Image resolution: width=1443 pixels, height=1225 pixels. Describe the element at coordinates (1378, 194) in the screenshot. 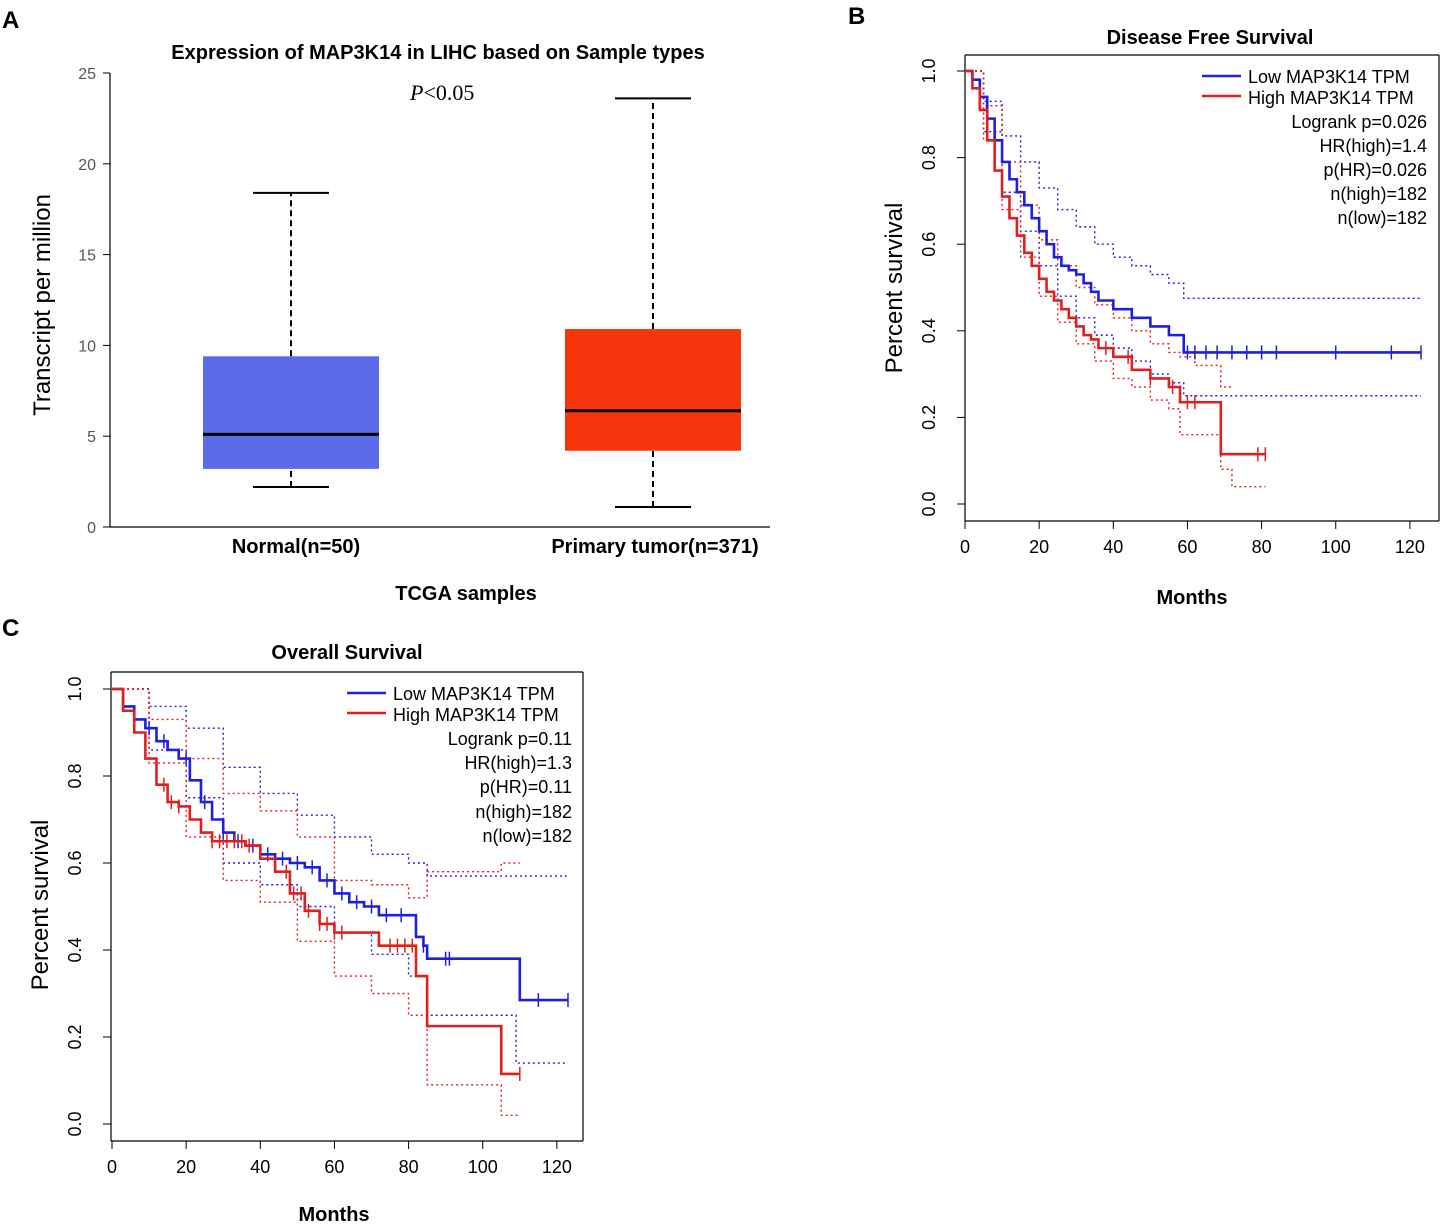

I see `dfs-stat-n-high: n(high)=182` at that location.